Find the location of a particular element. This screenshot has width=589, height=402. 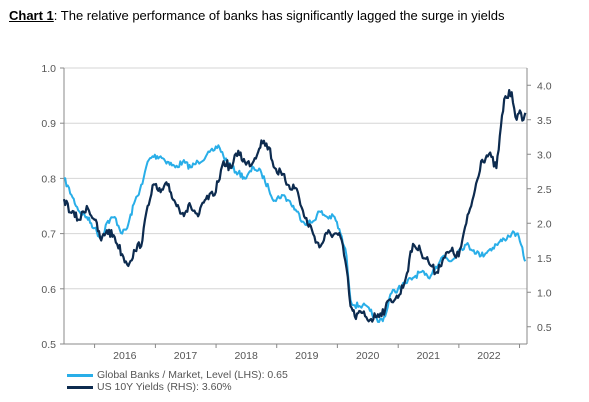

y-left-tick-label: 0.6 is located at coordinates (48, 290).